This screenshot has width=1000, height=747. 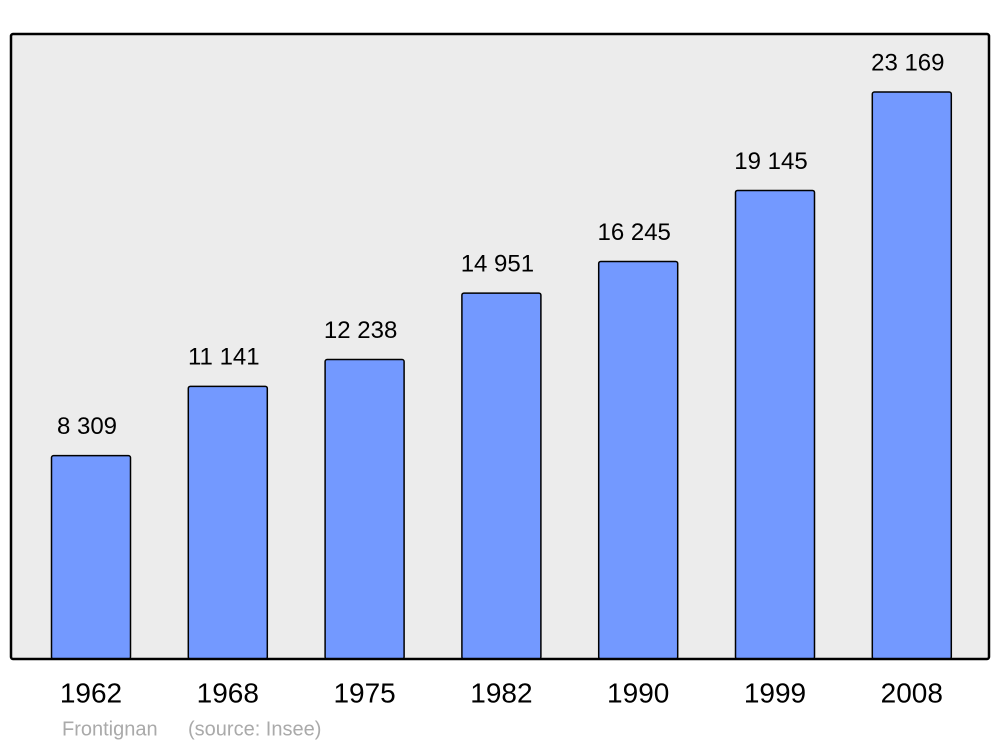 I want to click on value-label: 11 141, so click(x=224, y=357).